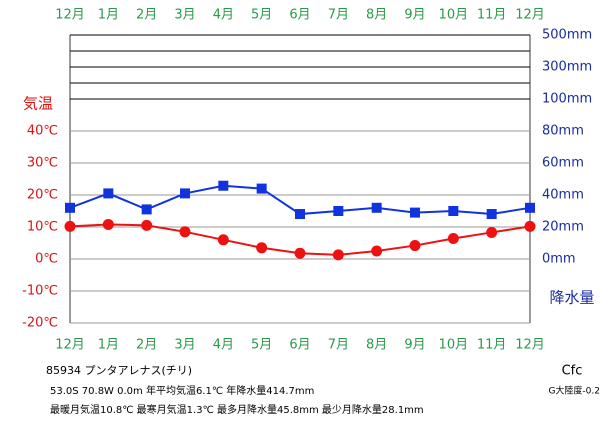 Image resolution: width=611 pixels, height=429 pixels. What do you see at coordinates (567, 99) in the screenshot?
I see `y2-tick-label: 100mm` at bounding box center [567, 99].